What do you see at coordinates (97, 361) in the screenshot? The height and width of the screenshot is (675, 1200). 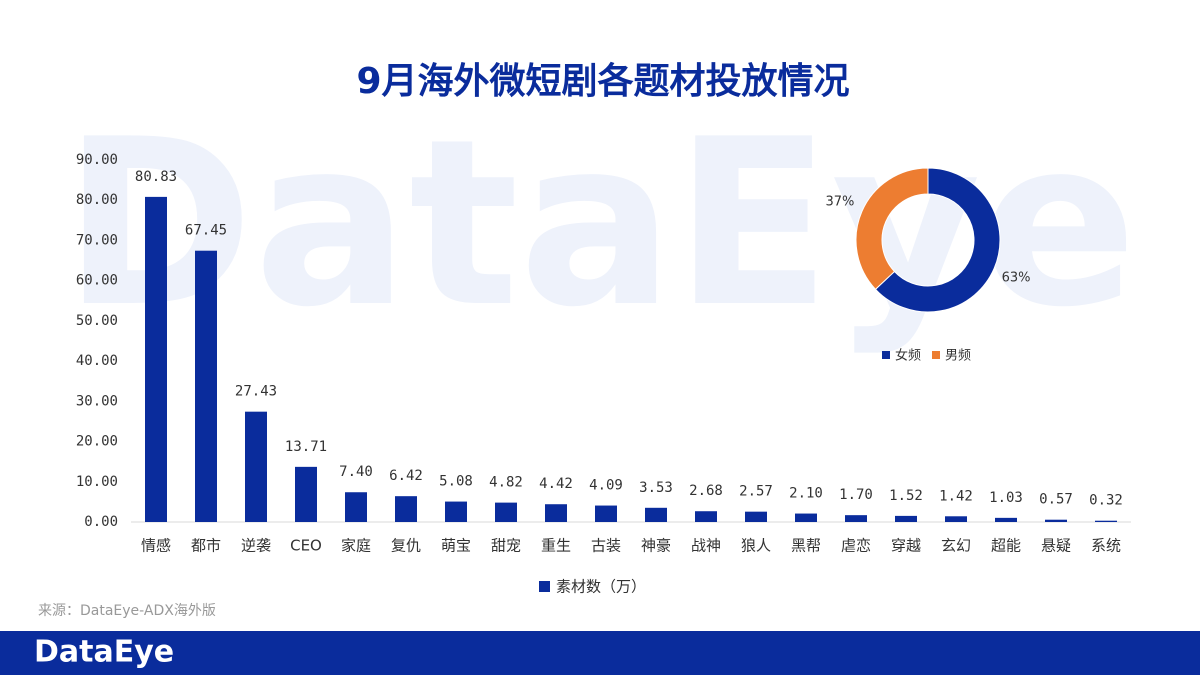 I see `y-tick-label: 40.00` at bounding box center [97, 361].